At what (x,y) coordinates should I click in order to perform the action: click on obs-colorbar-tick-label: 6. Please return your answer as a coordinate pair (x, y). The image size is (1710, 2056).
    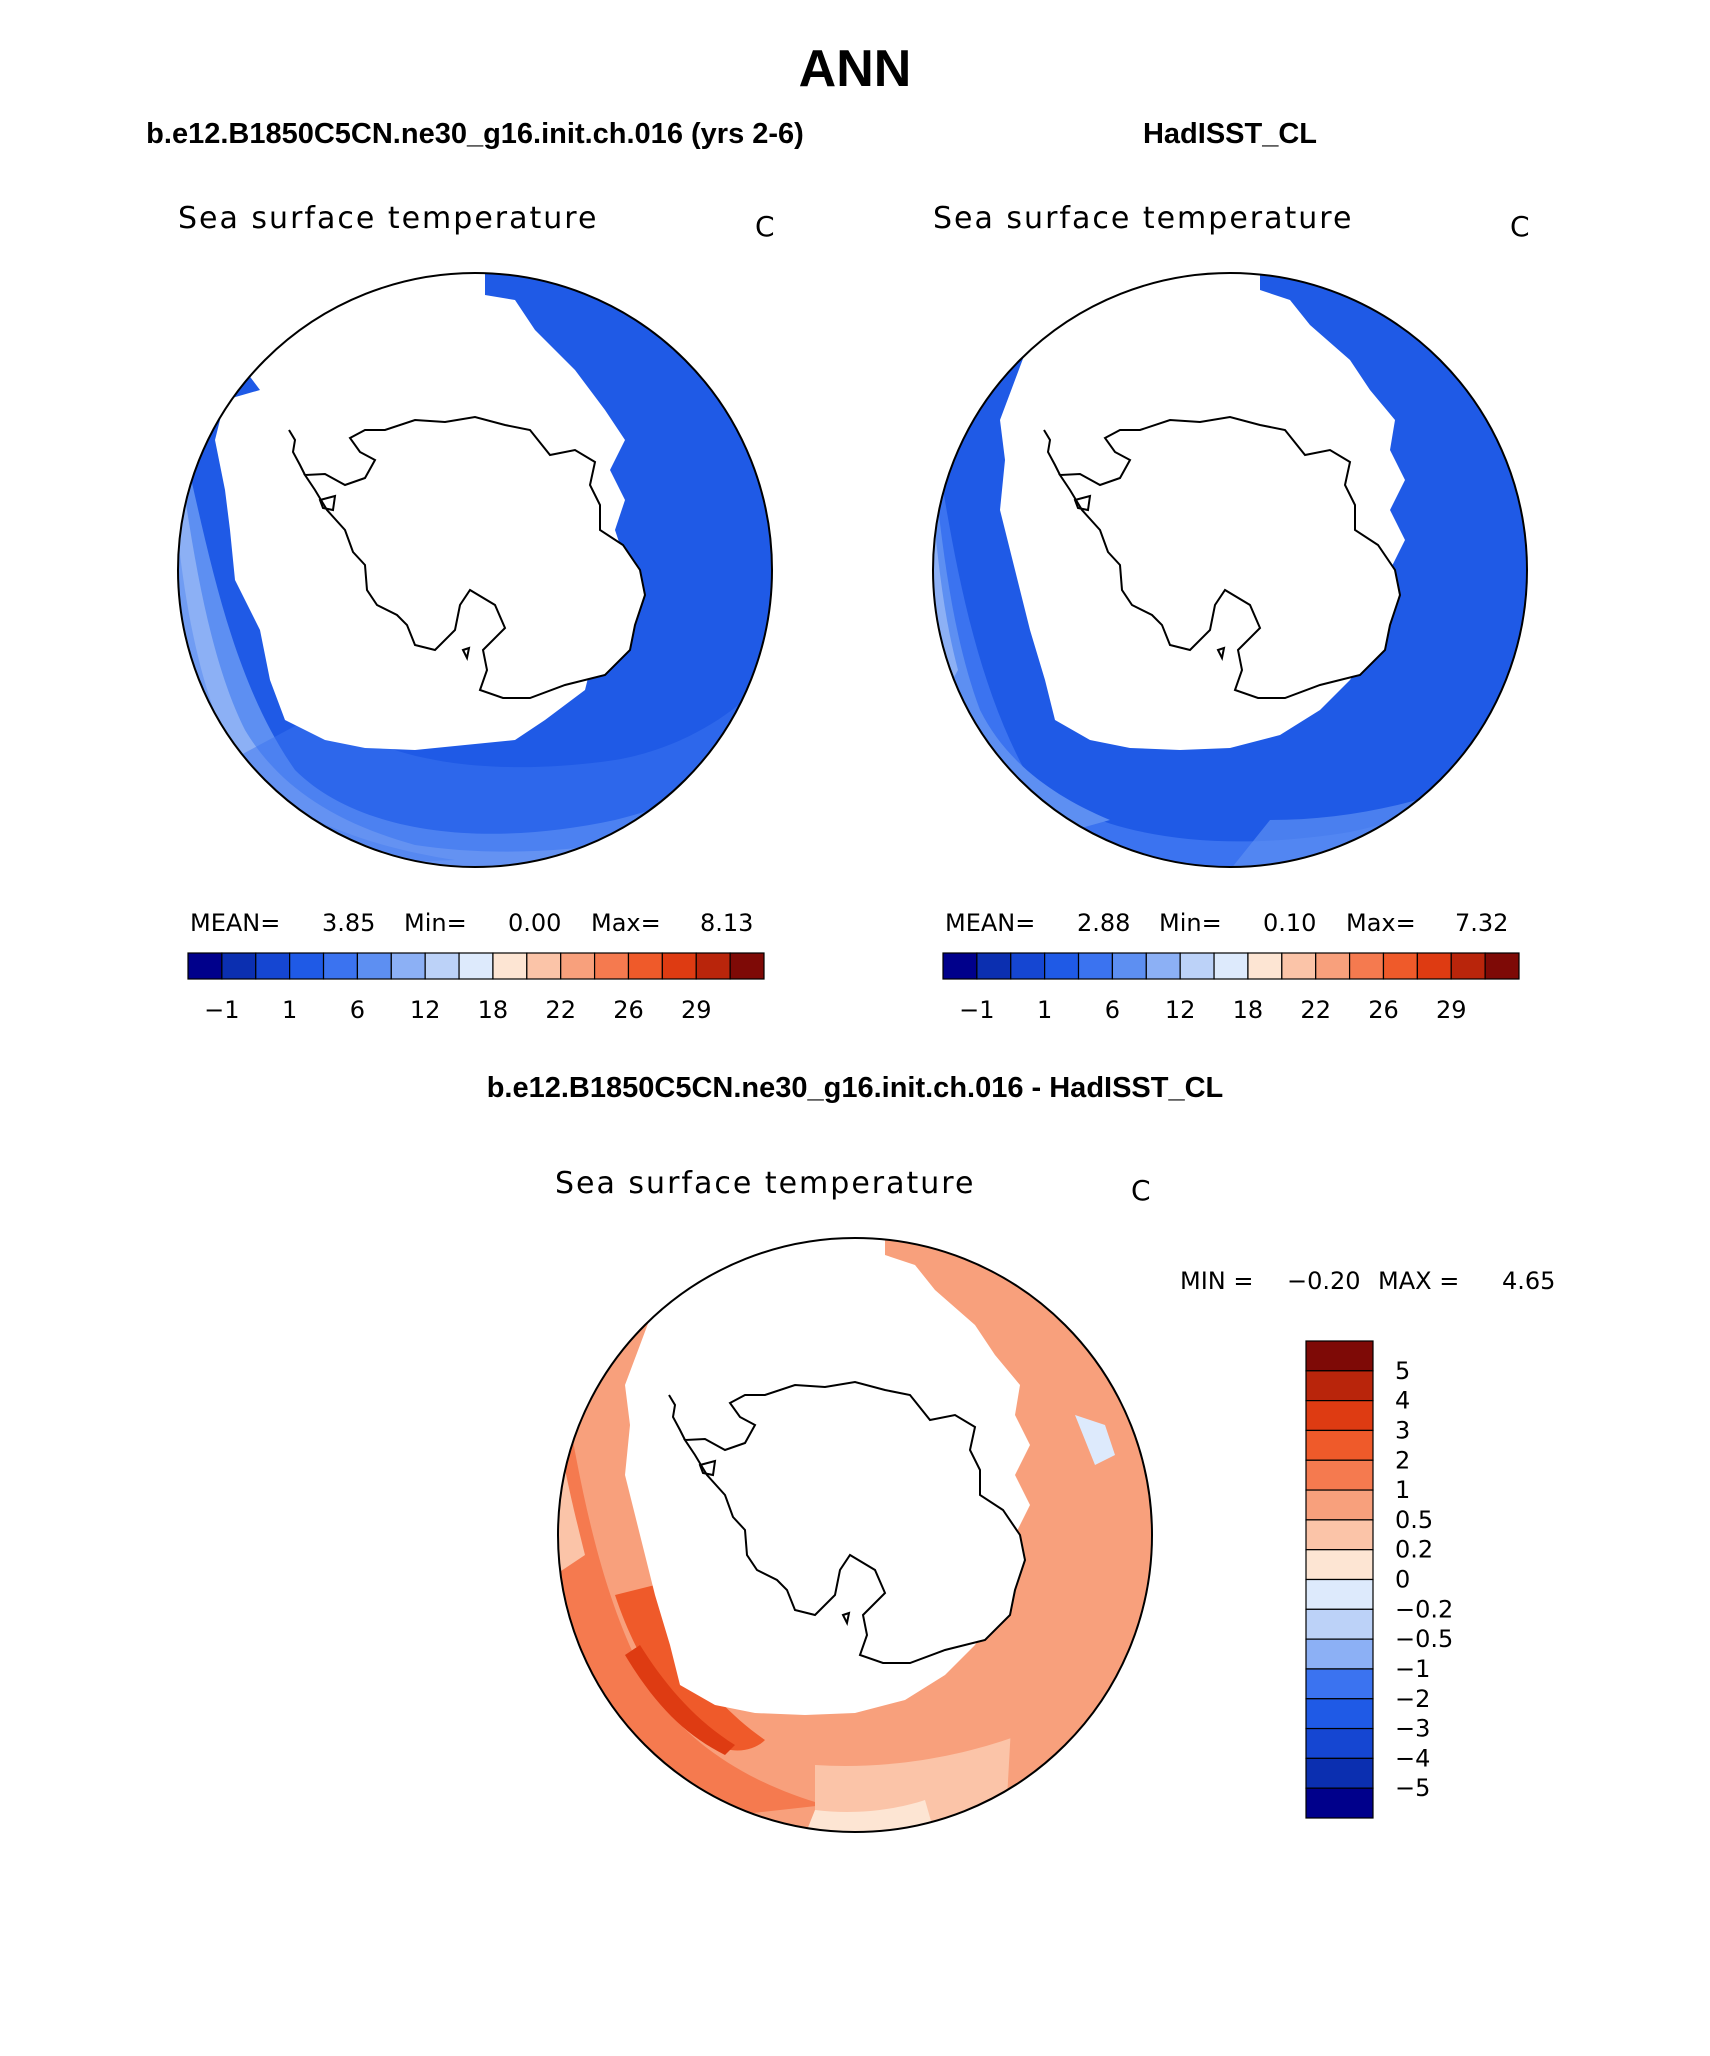
    Looking at the image, I should click on (1112, 1010).